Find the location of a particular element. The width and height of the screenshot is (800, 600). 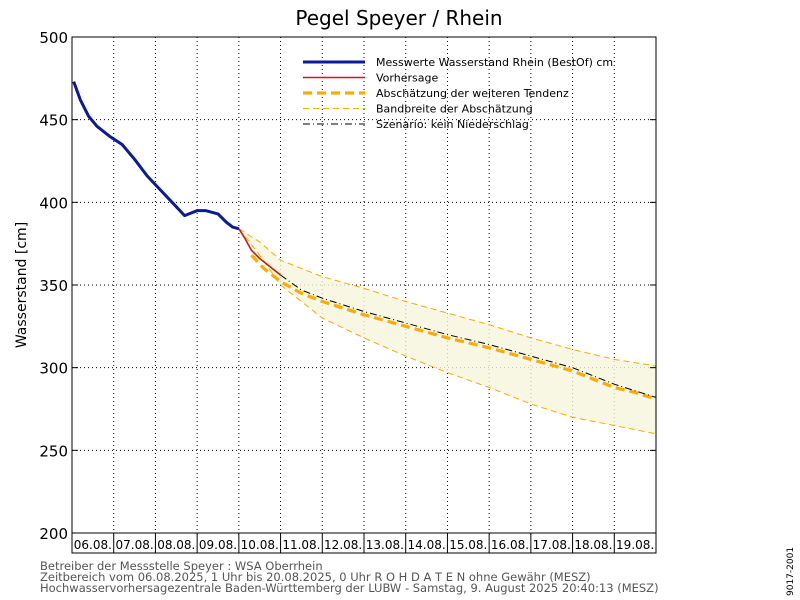

x-tick-label: 19.08. is located at coordinates (635, 545).